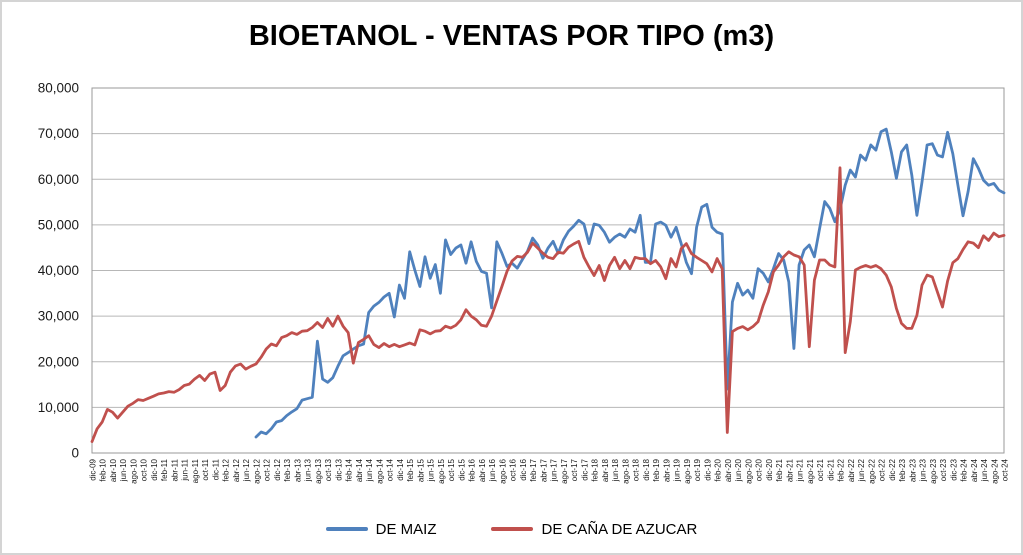  I want to click on x-axis-tick-label: dic-16, so click(523, 469).